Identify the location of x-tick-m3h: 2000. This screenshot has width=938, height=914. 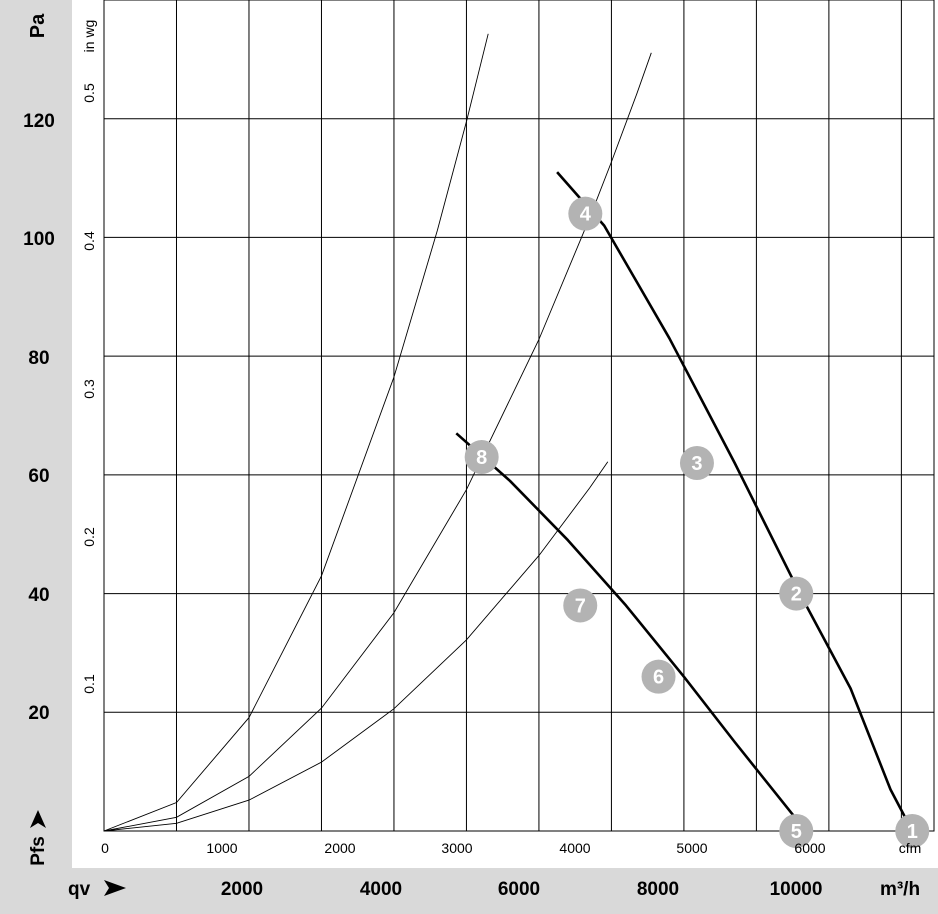
(242, 889).